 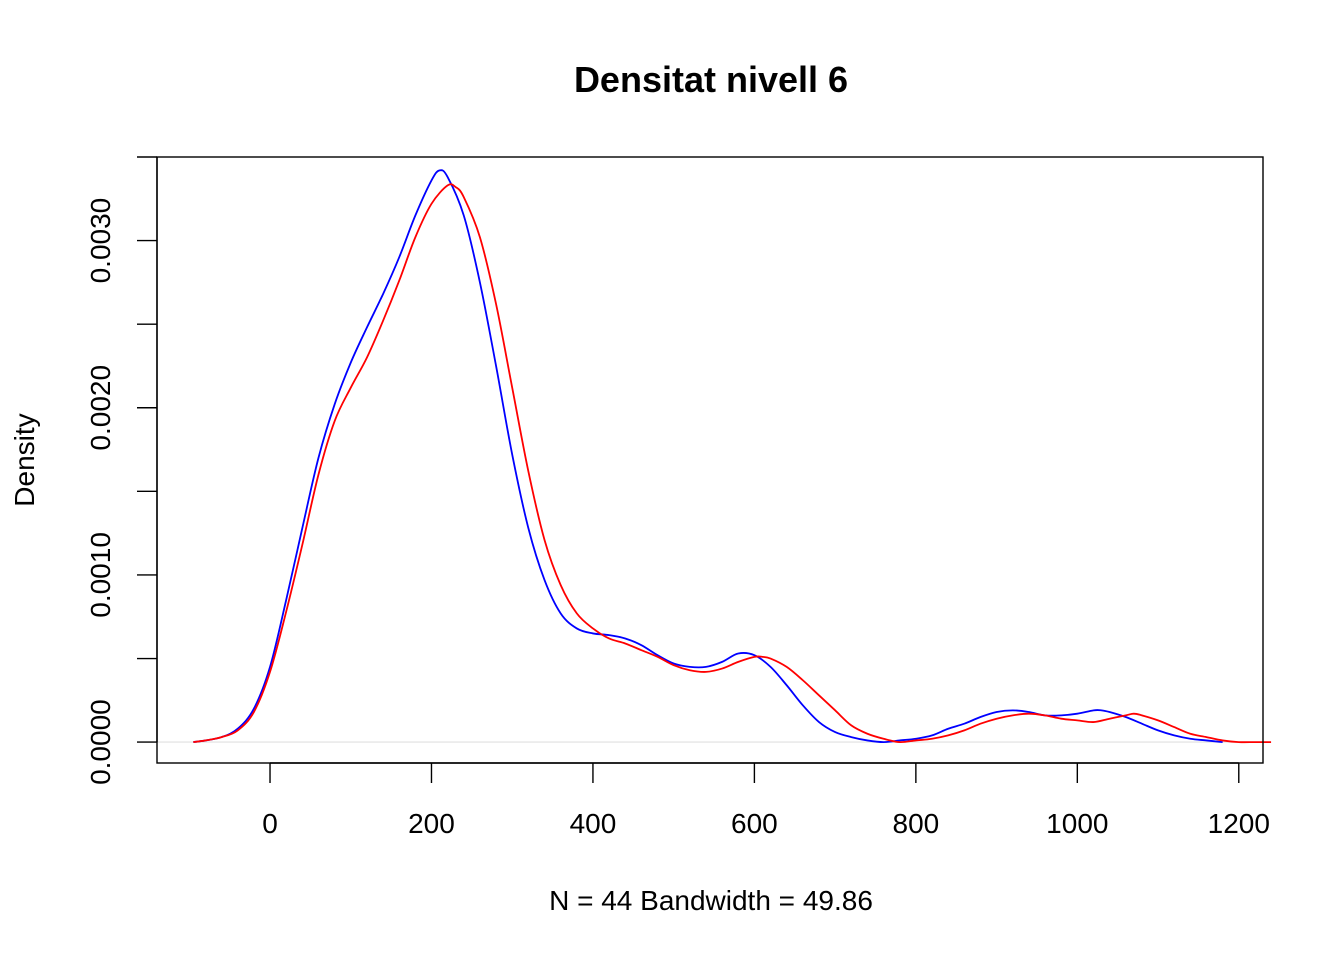 I want to click on x-tick-label: 1000, so click(x=1077, y=823).